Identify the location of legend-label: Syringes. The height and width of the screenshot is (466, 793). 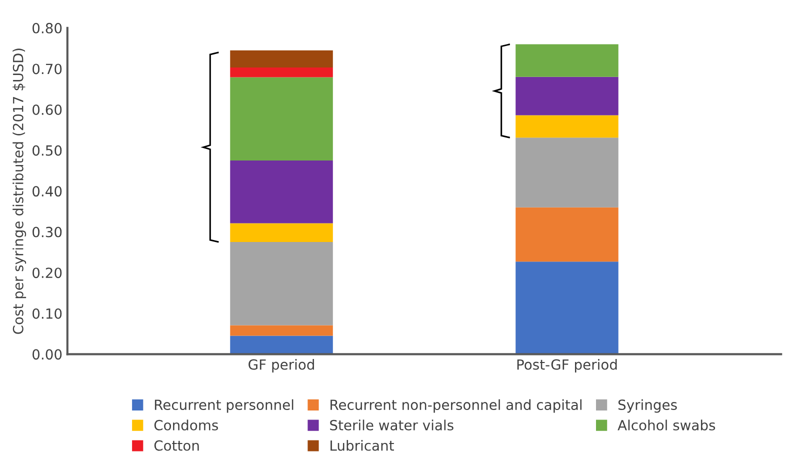
(647, 406).